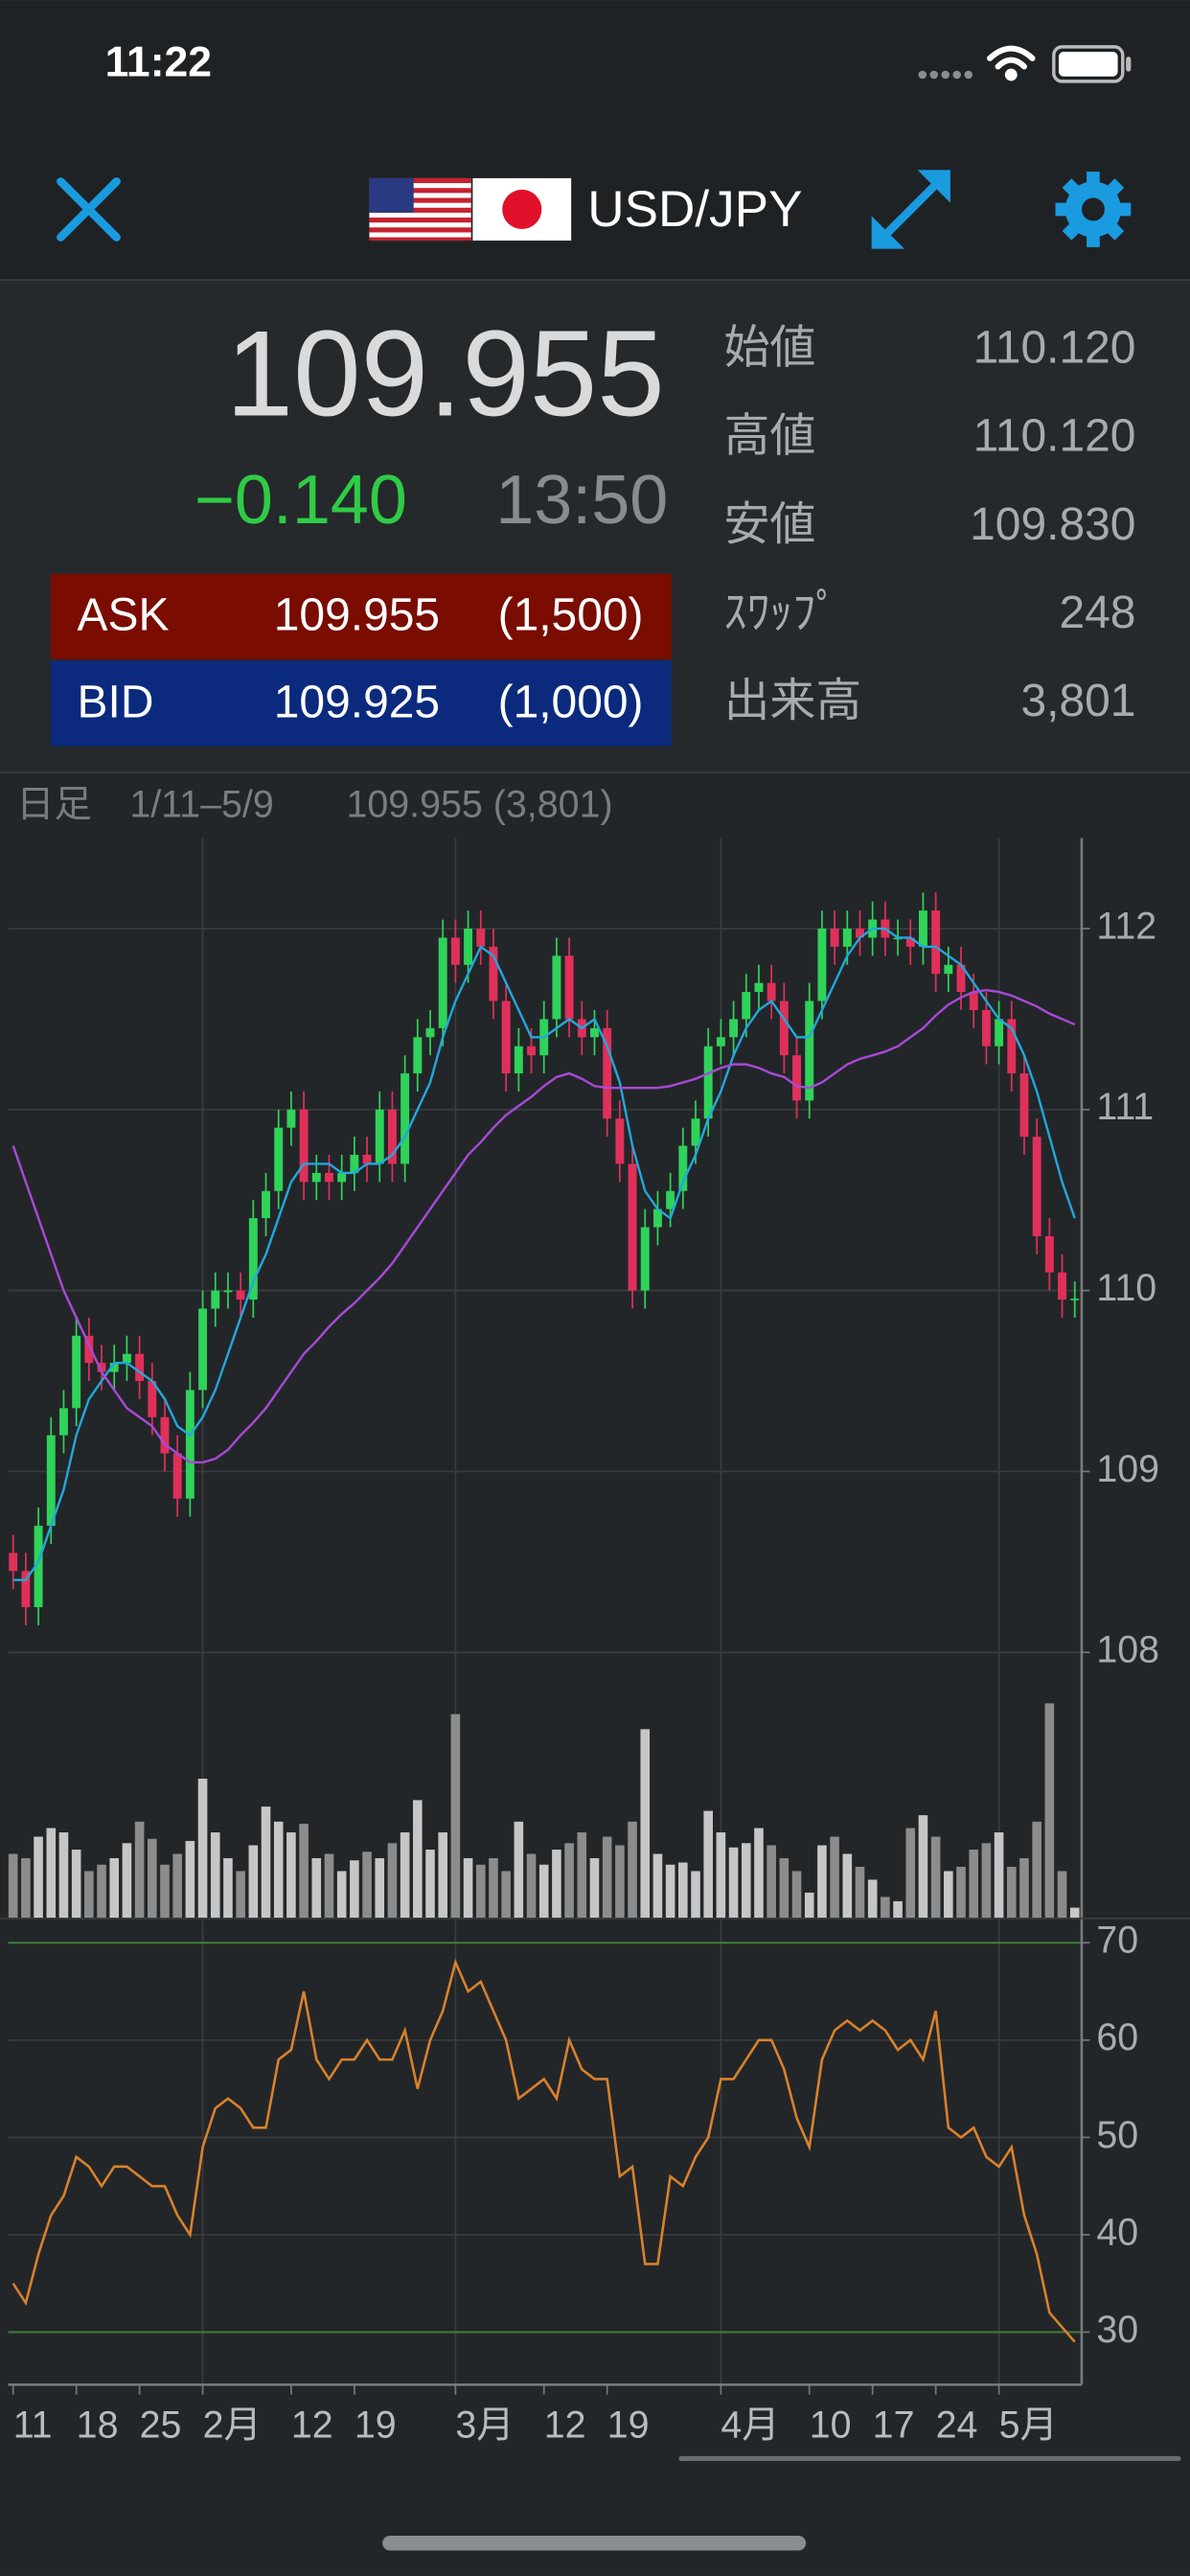  I want to click on home-indicator, so click(594, 2543).